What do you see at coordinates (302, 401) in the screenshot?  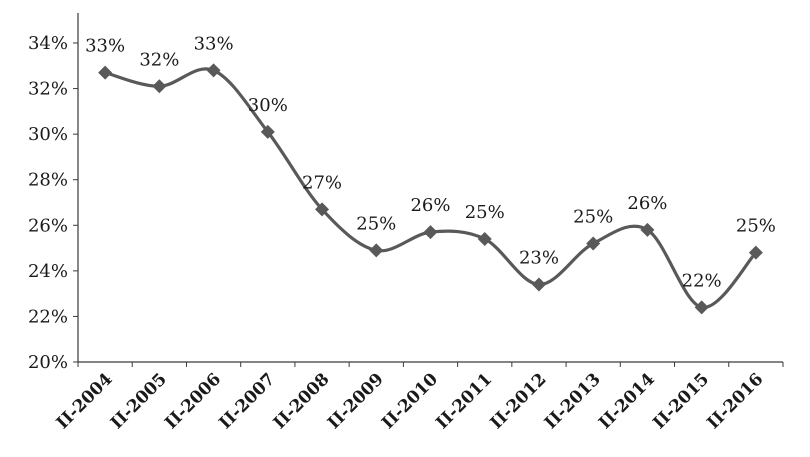 I see `x-tick-label: II-2008` at bounding box center [302, 401].